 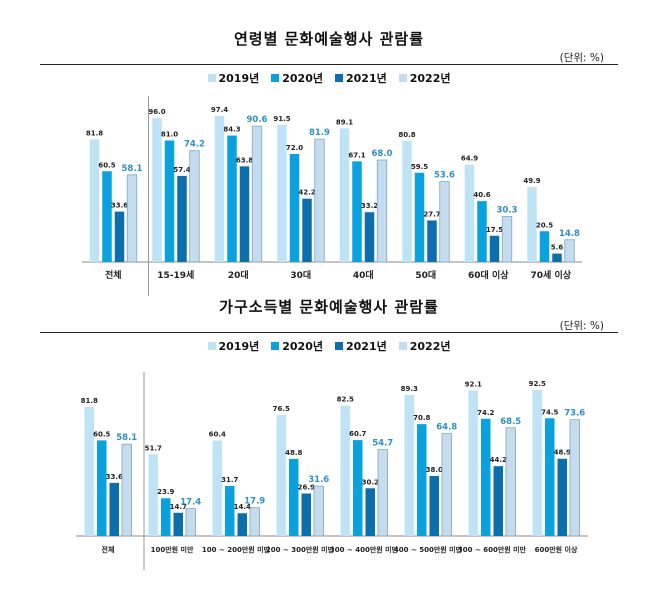 I want to click on data-label: 73.6, so click(x=574, y=414).